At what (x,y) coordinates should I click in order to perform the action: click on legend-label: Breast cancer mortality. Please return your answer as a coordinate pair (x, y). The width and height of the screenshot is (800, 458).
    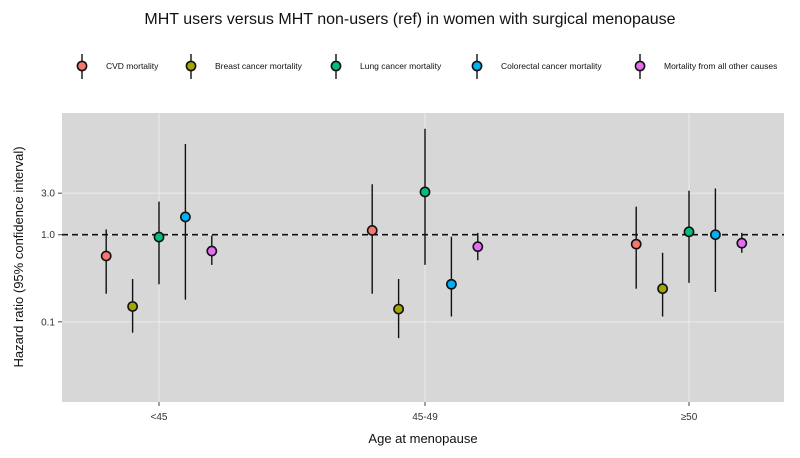
    Looking at the image, I should click on (259, 66).